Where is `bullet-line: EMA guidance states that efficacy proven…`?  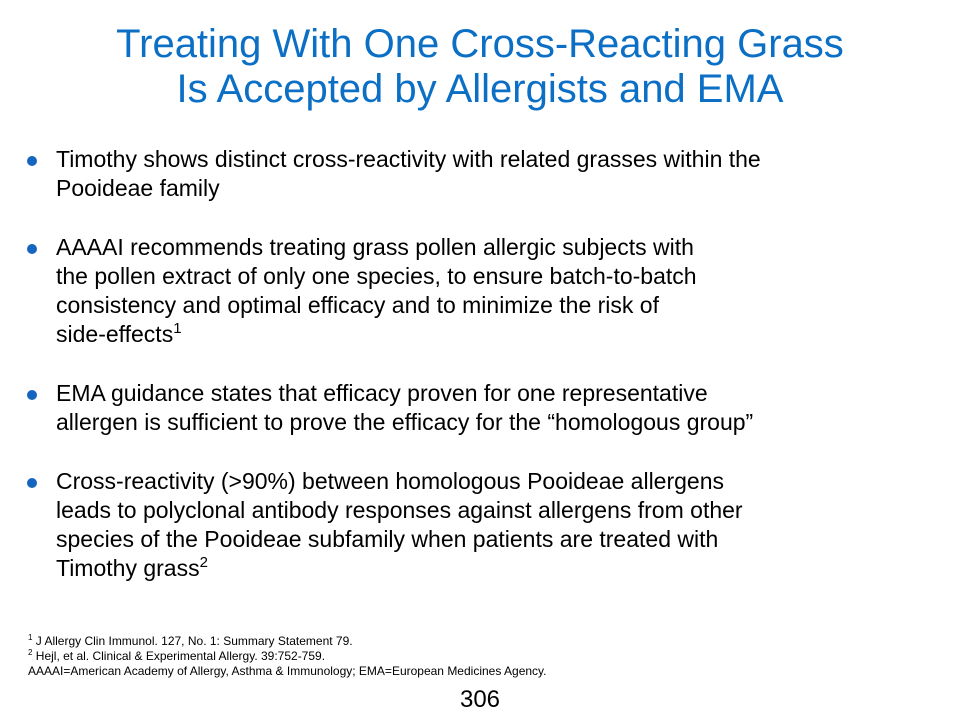 bullet-line: EMA guidance states that efficacy proven… is located at coordinates (382, 393).